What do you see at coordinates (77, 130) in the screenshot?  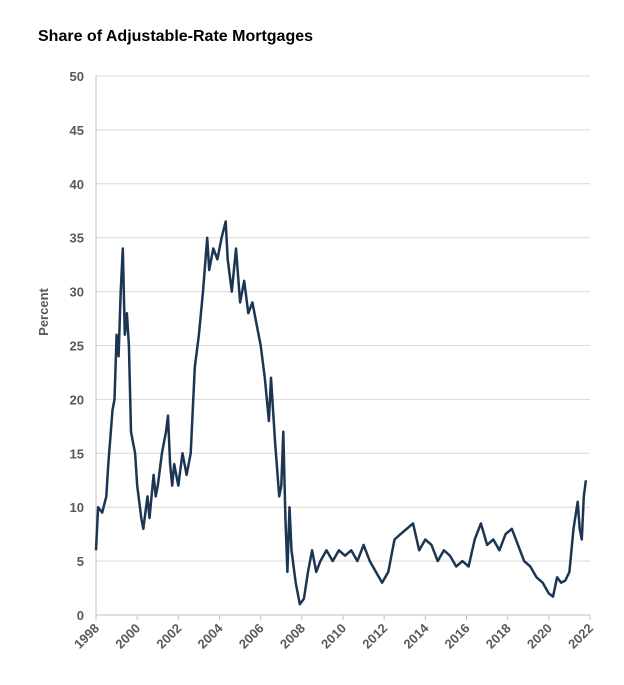 I see `y-tick-label: 45` at bounding box center [77, 130].